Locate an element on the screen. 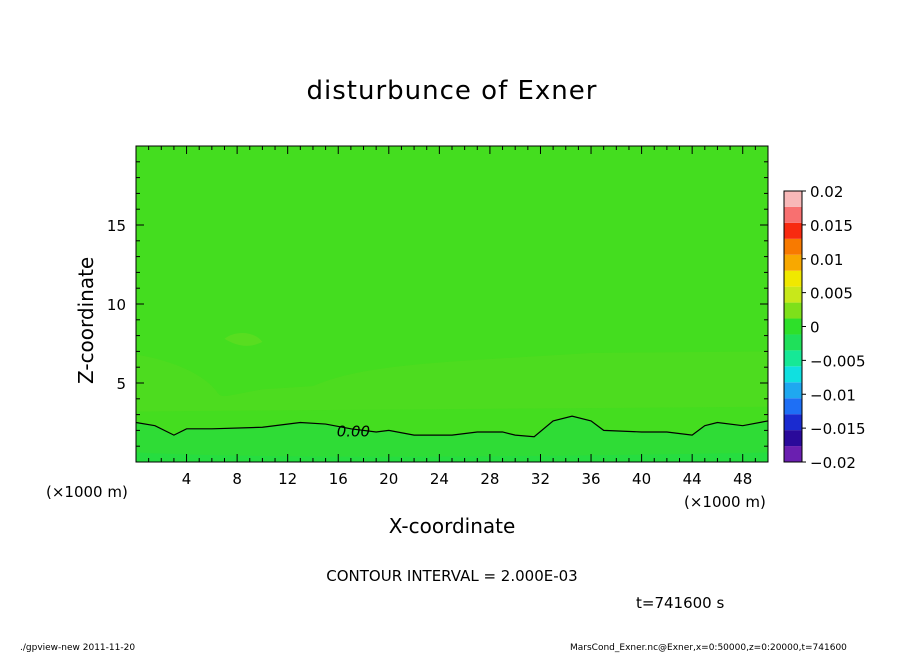 The image size is (904, 654). colorbar-tick-label: 0.02 is located at coordinates (826, 192).